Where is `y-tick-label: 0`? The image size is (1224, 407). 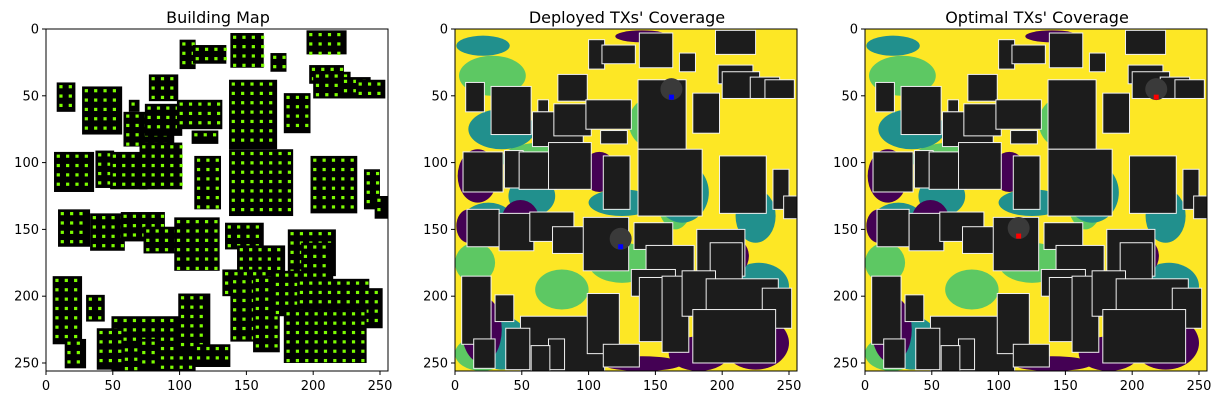 y-tick-label: 0 is located at coordinates (35, 30).